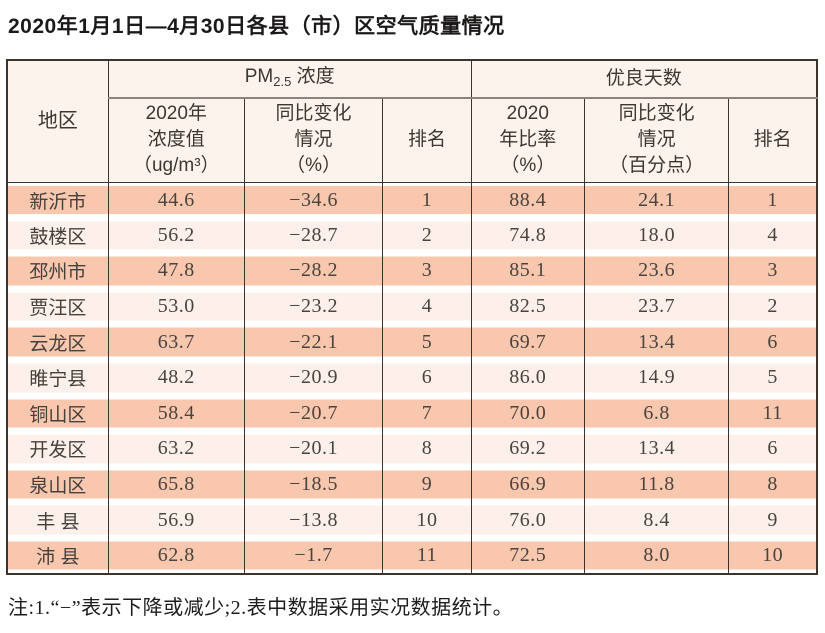  Describe the element at coordinates (313, 449) in the screenshot. I see `pm-change-cell: −20.1` at that location.